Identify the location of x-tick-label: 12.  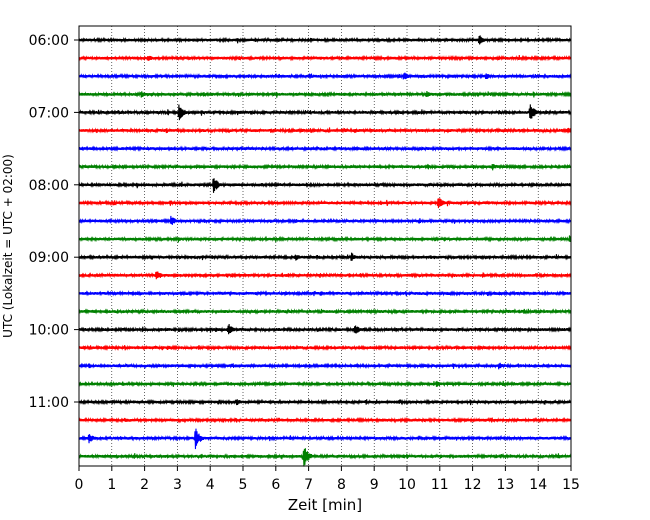
(473, 485).